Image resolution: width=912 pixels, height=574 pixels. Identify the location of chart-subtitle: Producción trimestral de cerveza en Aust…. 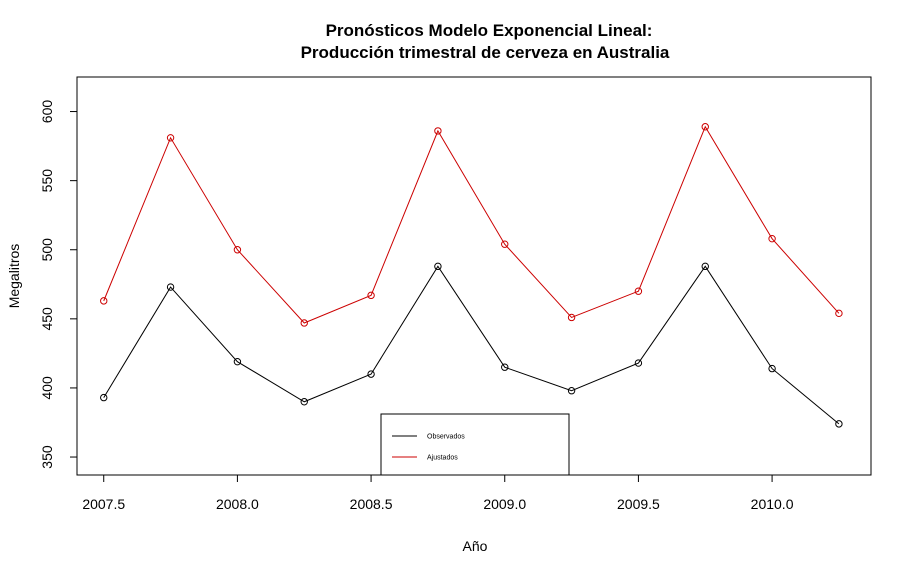
(485, 52).